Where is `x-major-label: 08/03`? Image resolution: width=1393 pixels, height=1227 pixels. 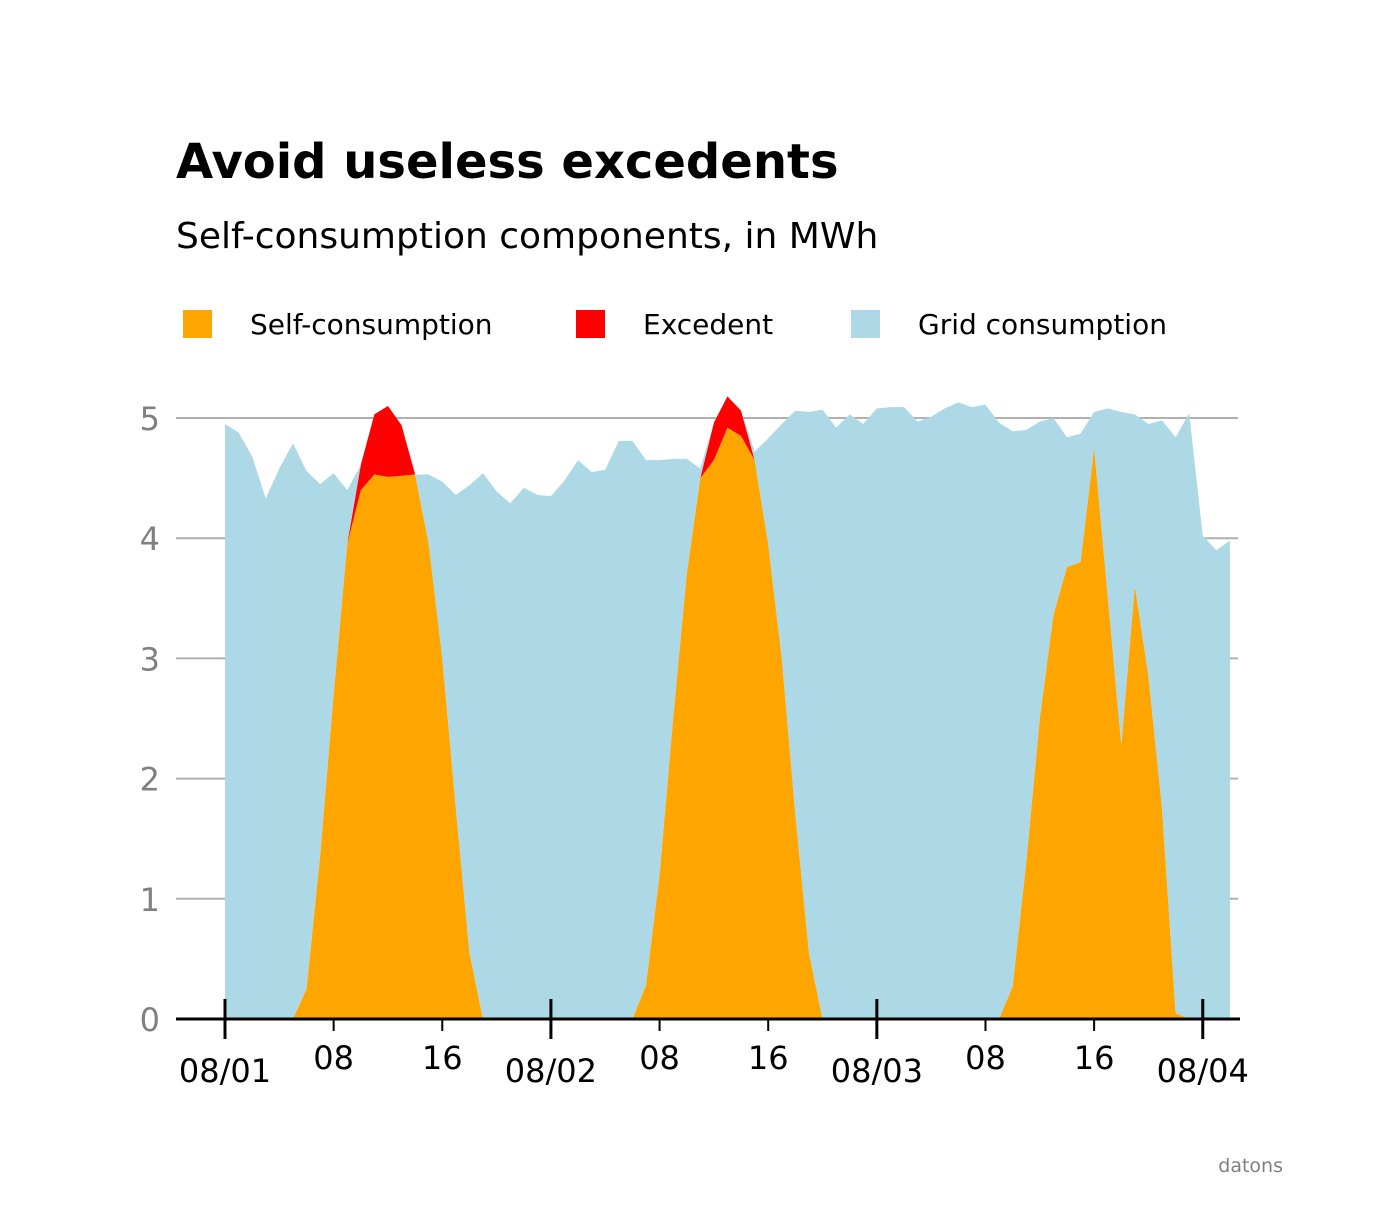 x-major-label: 08/03 is located at coordinates (877, 1071).